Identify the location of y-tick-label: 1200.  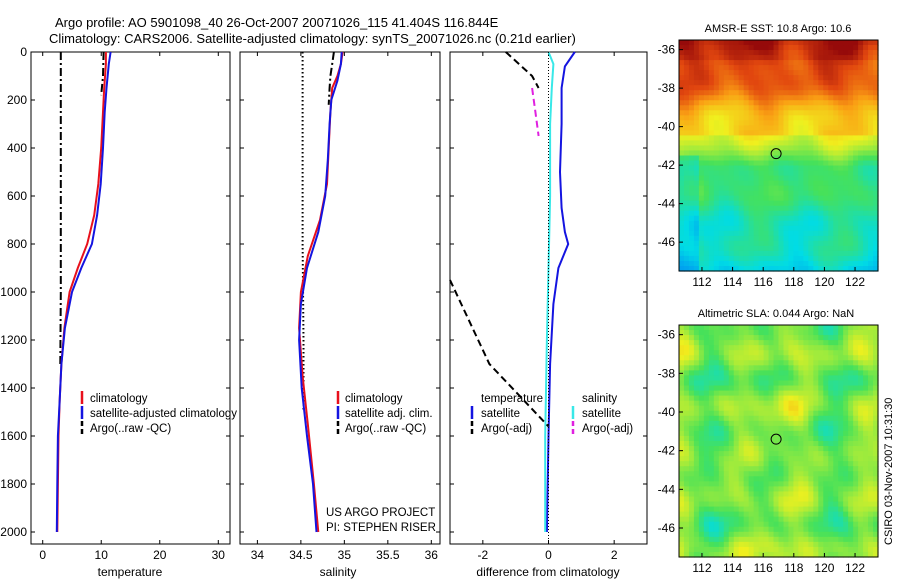
(13, 340).